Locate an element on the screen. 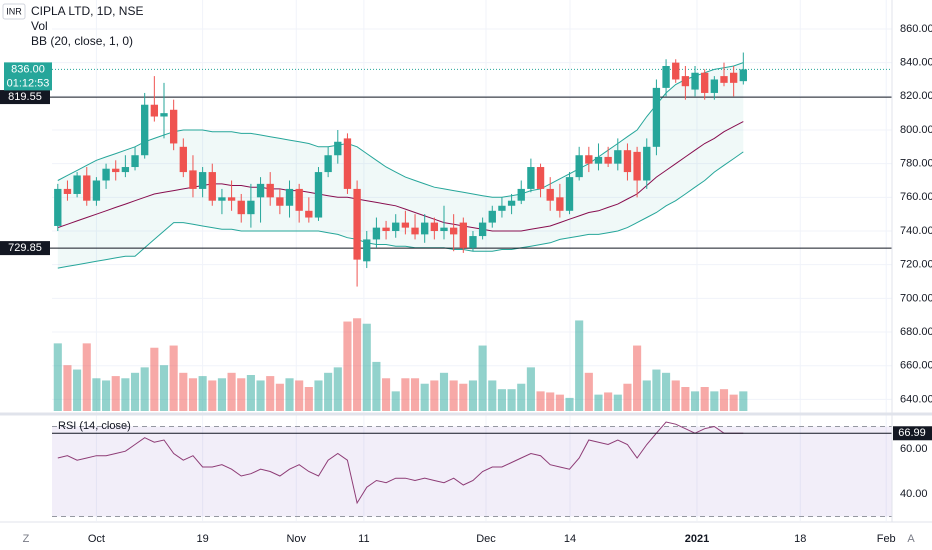  y-tick-label: 760.00 is located at coordinates (916, 197).